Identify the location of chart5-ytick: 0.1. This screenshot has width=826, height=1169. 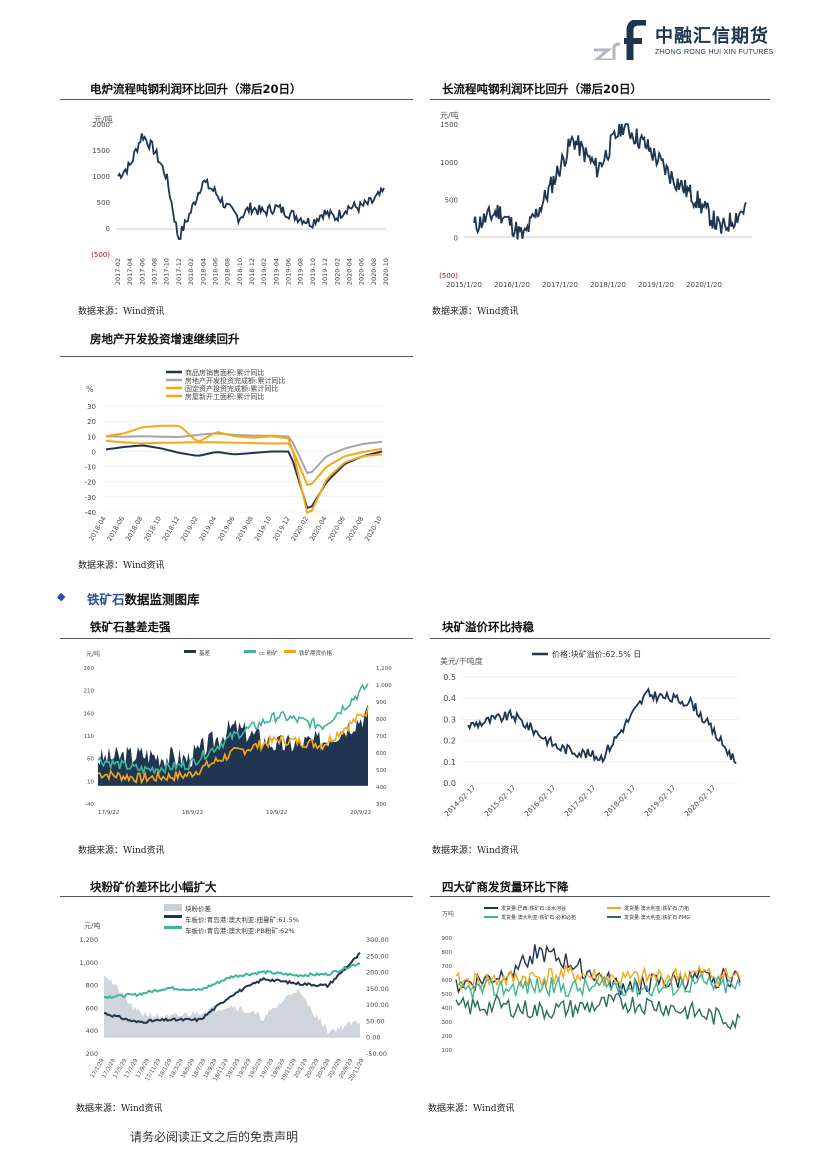
(449, 762).